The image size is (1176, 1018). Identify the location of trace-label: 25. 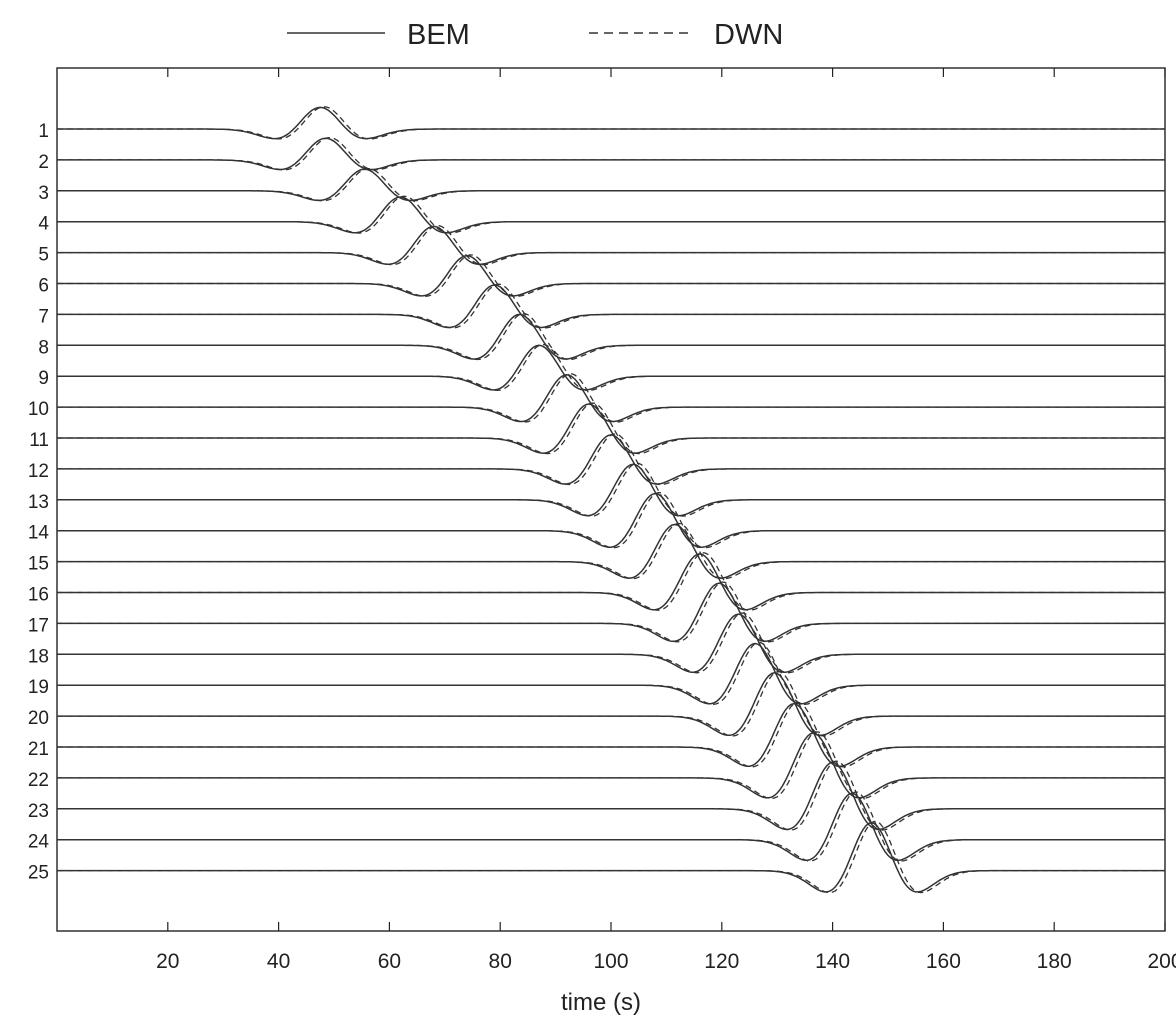
(38, 873).